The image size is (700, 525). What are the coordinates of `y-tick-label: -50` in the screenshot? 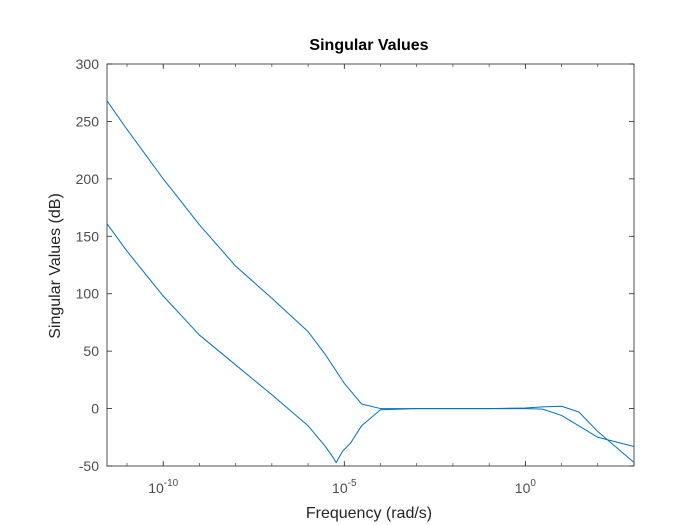 It's located at (89, 466).